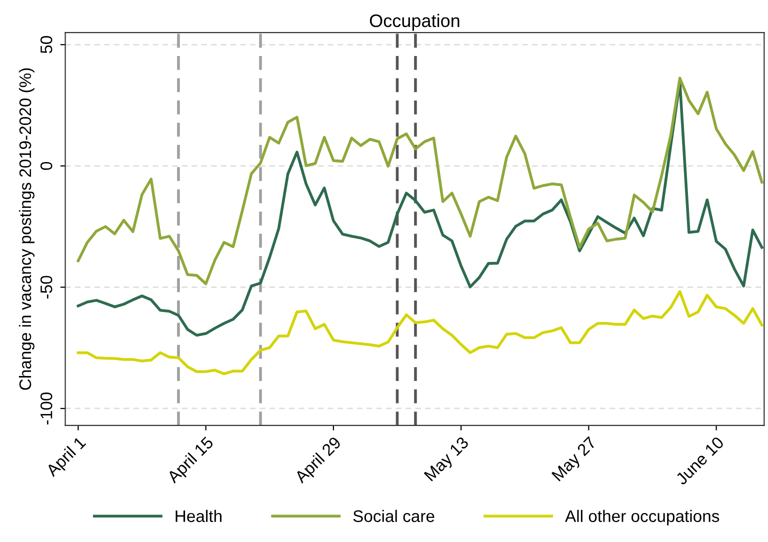  Describe the element at coordinates (46, 45) in the screenshot. I see `y-tick-label: 50` at that location.